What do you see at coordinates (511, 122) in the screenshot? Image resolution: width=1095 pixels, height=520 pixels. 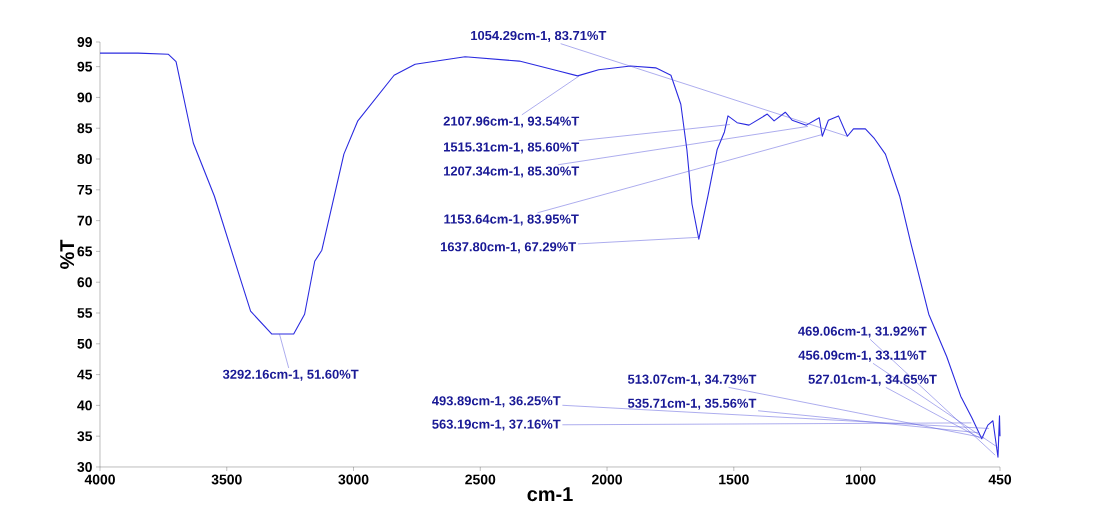 I see `annotation: 2107.96cm-1, 93.54%T` at bounding box center [511, 122].